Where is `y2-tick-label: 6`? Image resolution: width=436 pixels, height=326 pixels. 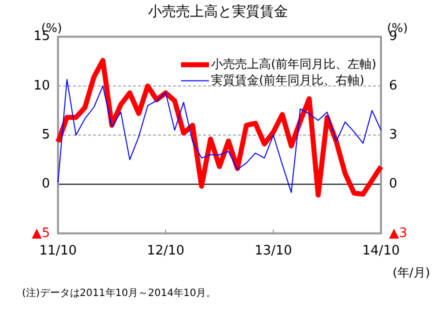 y2-tick-label: 6 is located at coordinates (393, 86).